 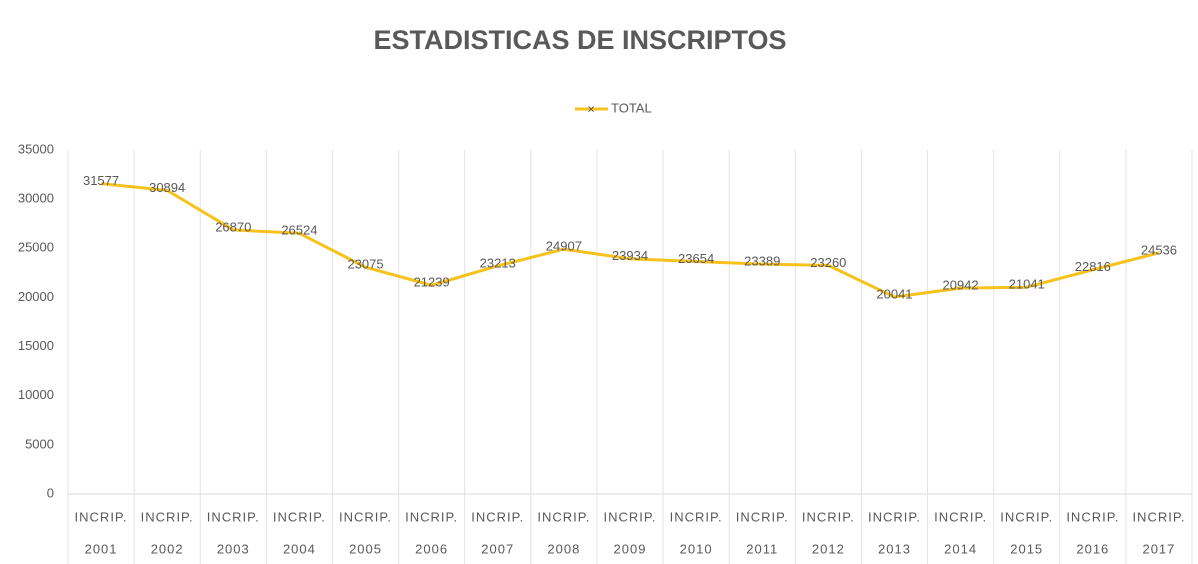 What do you see at coordinates (36, 296) in the screenshot?
I see `y-tick-label: 20000` at bounding box center [36, 296].